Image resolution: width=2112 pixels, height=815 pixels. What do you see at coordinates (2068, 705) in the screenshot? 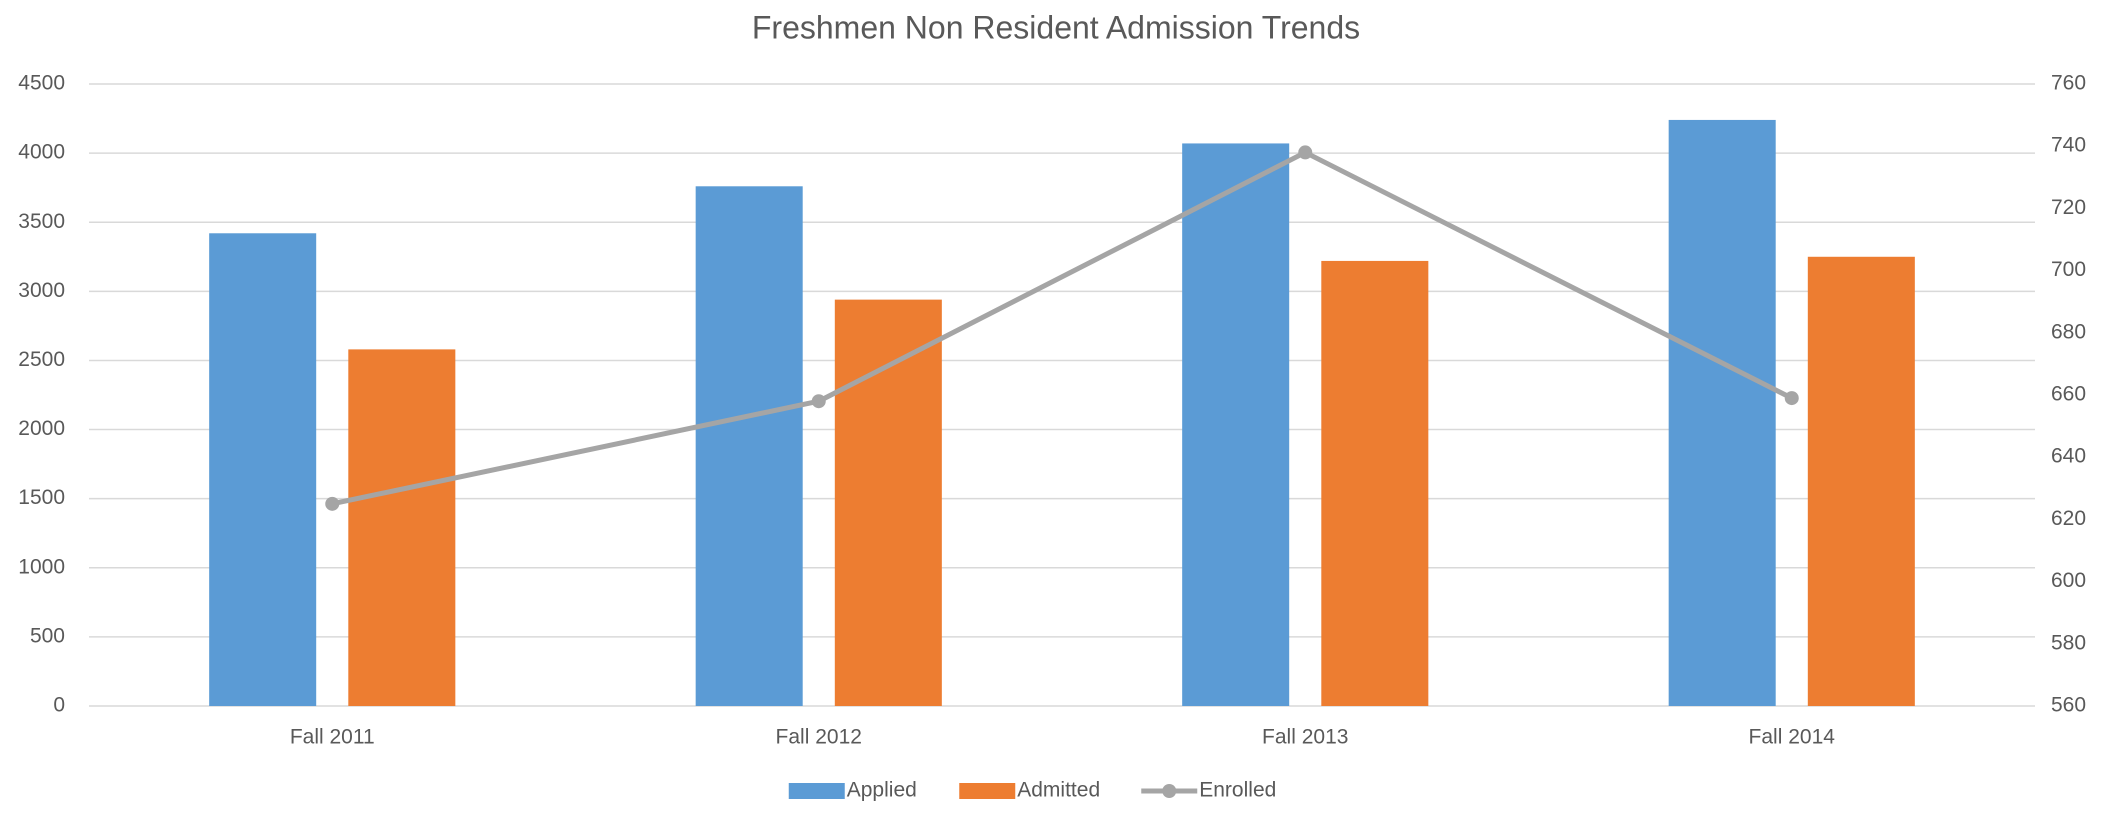
I see `y2-tick-label: 560` at bounding box center [2068, 705].